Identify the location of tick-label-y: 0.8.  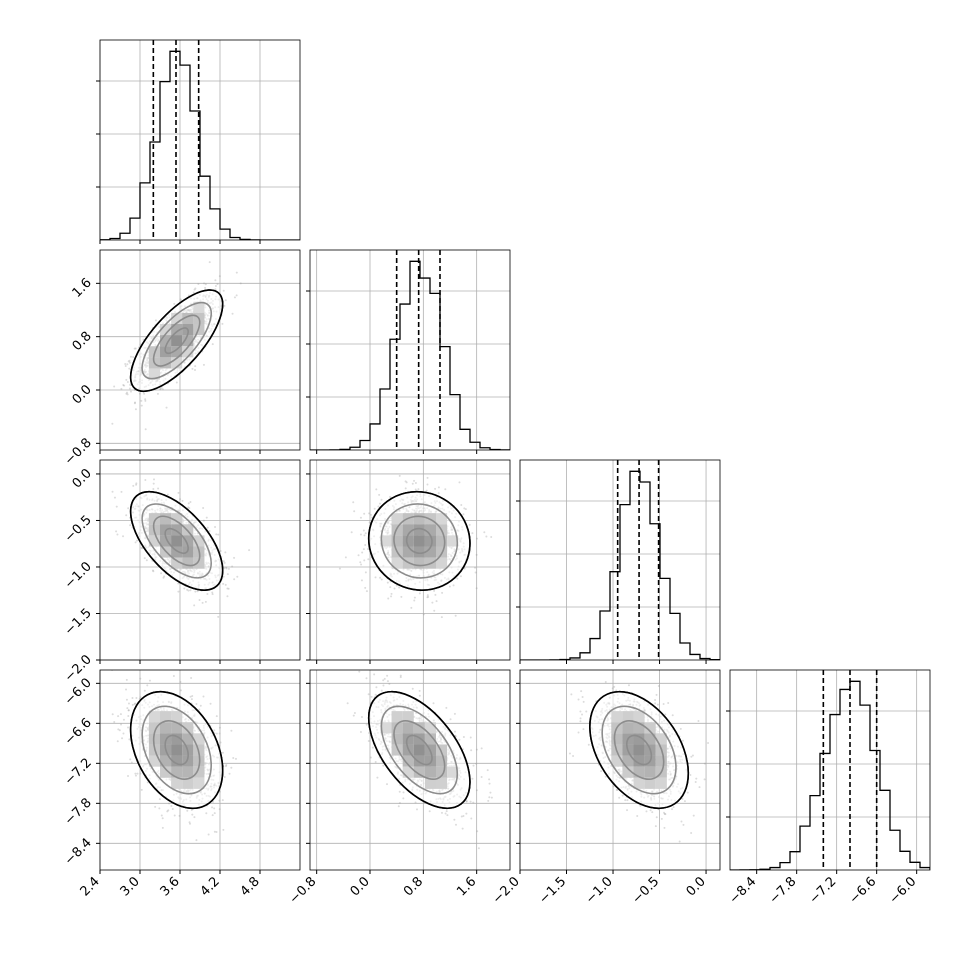
(82, 341).